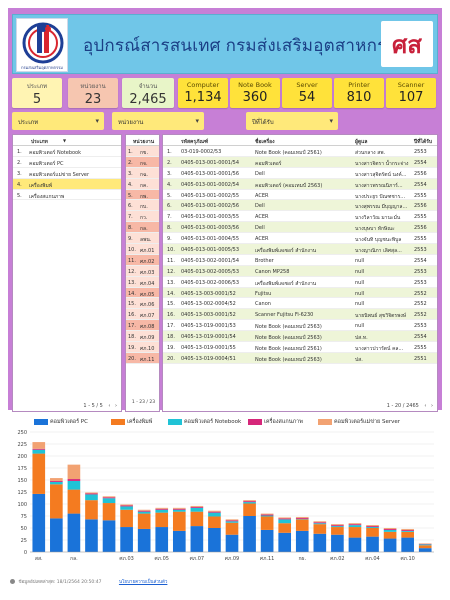 This screenshot has height=600, width=450. Describe the element at coordinates (142, 162) in the screenshot. I see `dept-table-row: 2. กจ.` at that location.